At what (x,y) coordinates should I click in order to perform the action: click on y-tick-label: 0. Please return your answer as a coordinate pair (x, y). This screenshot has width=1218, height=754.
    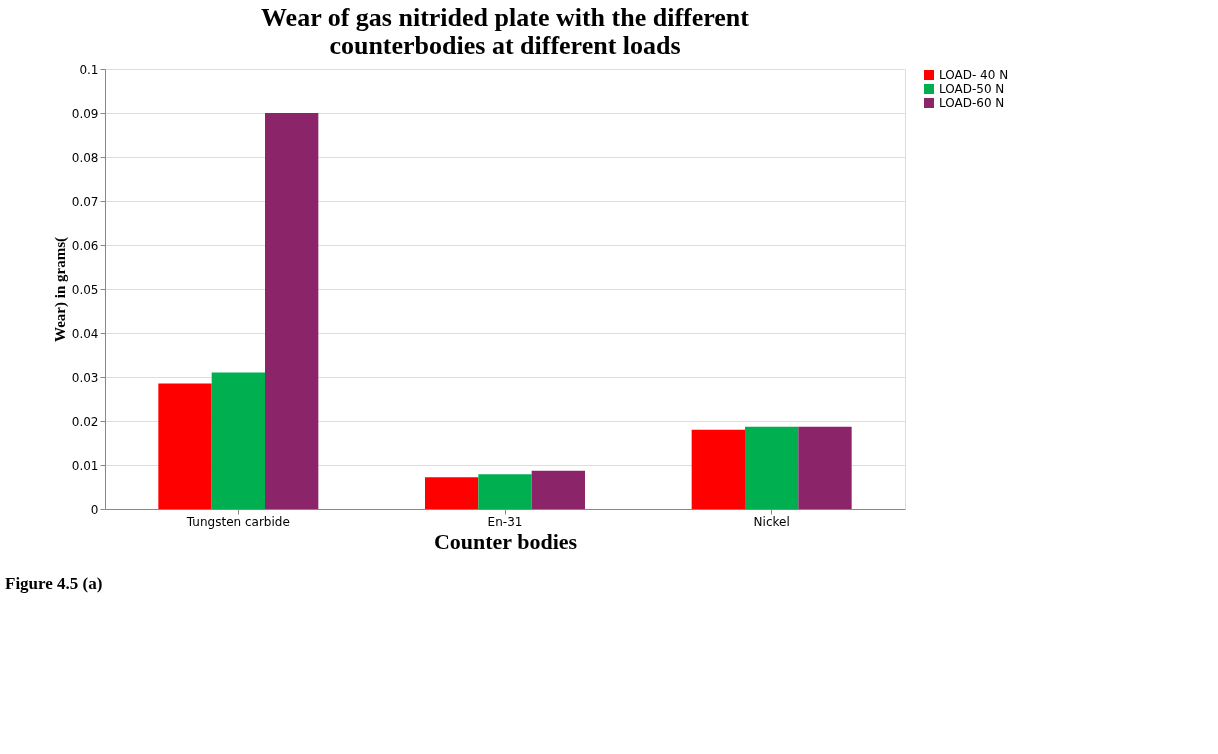
    Looking at the image, I should click on (94, 509).